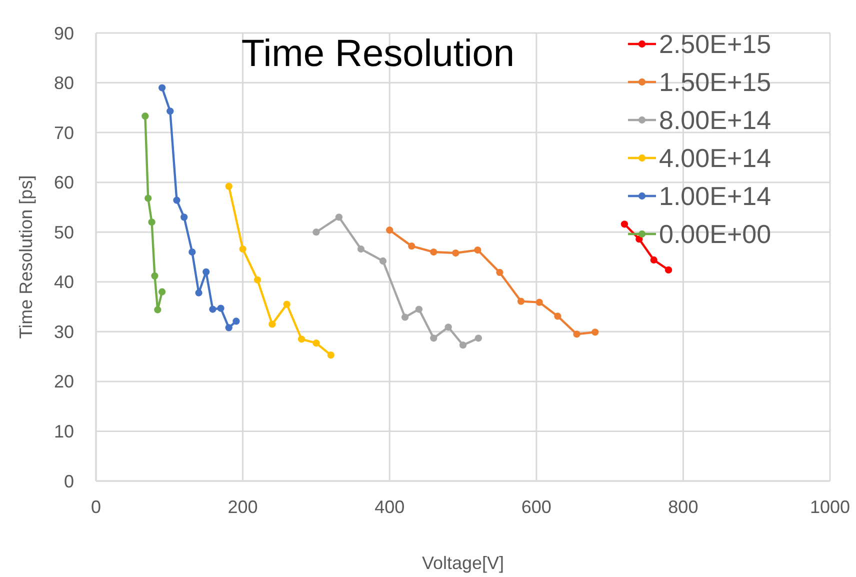 The height and width of the screenshot is (577, 856). What do you see at coordinates (378, 54) in the screenshot?
I see `chart-title: Time Resolution` at bounding box center [378, 54].